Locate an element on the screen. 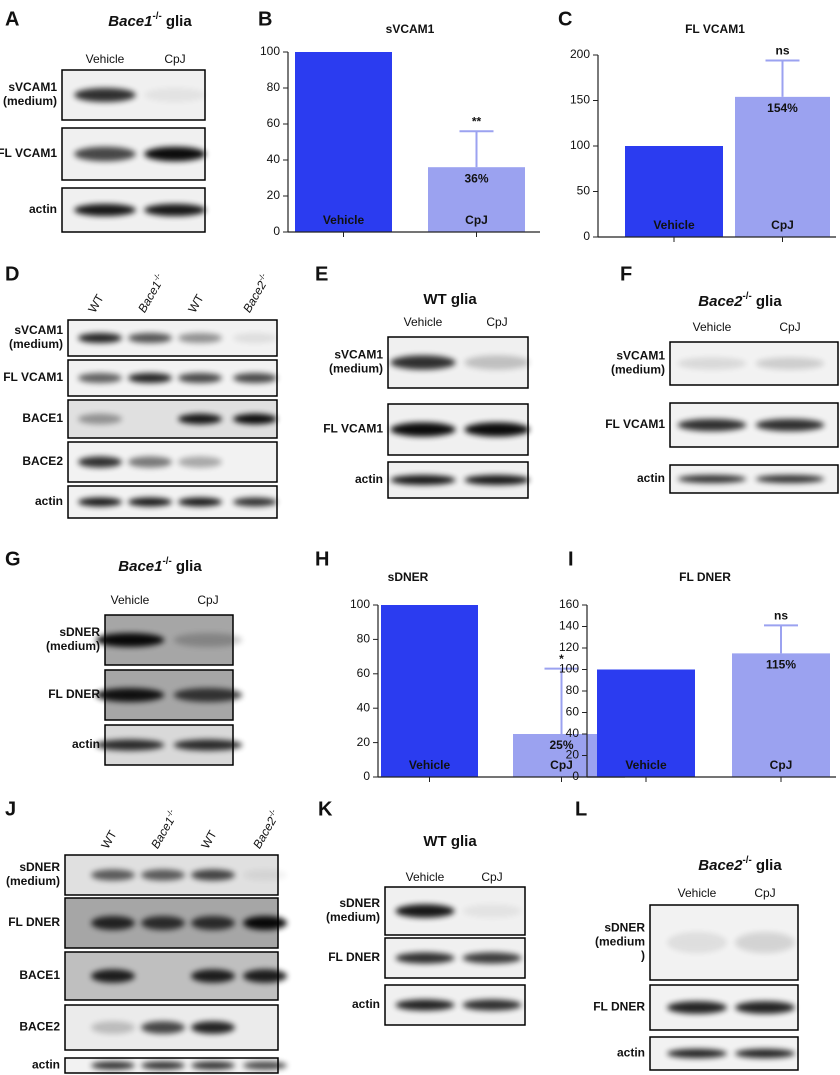 This screenshot has height=1075, width=840. panel-letter: L is located at coordinates (581, 809).